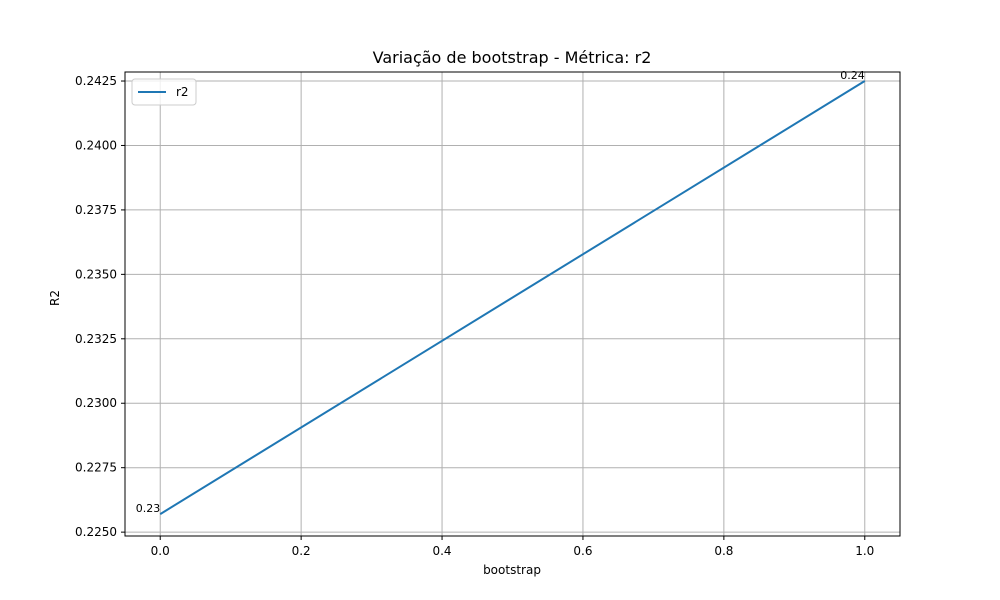 Image resolution: width=1000 pixels, height=600 pixels. Describe the element at coordinates (96, 339) in the screenshot. I see `y-tick-label: 0.2325` at that location.